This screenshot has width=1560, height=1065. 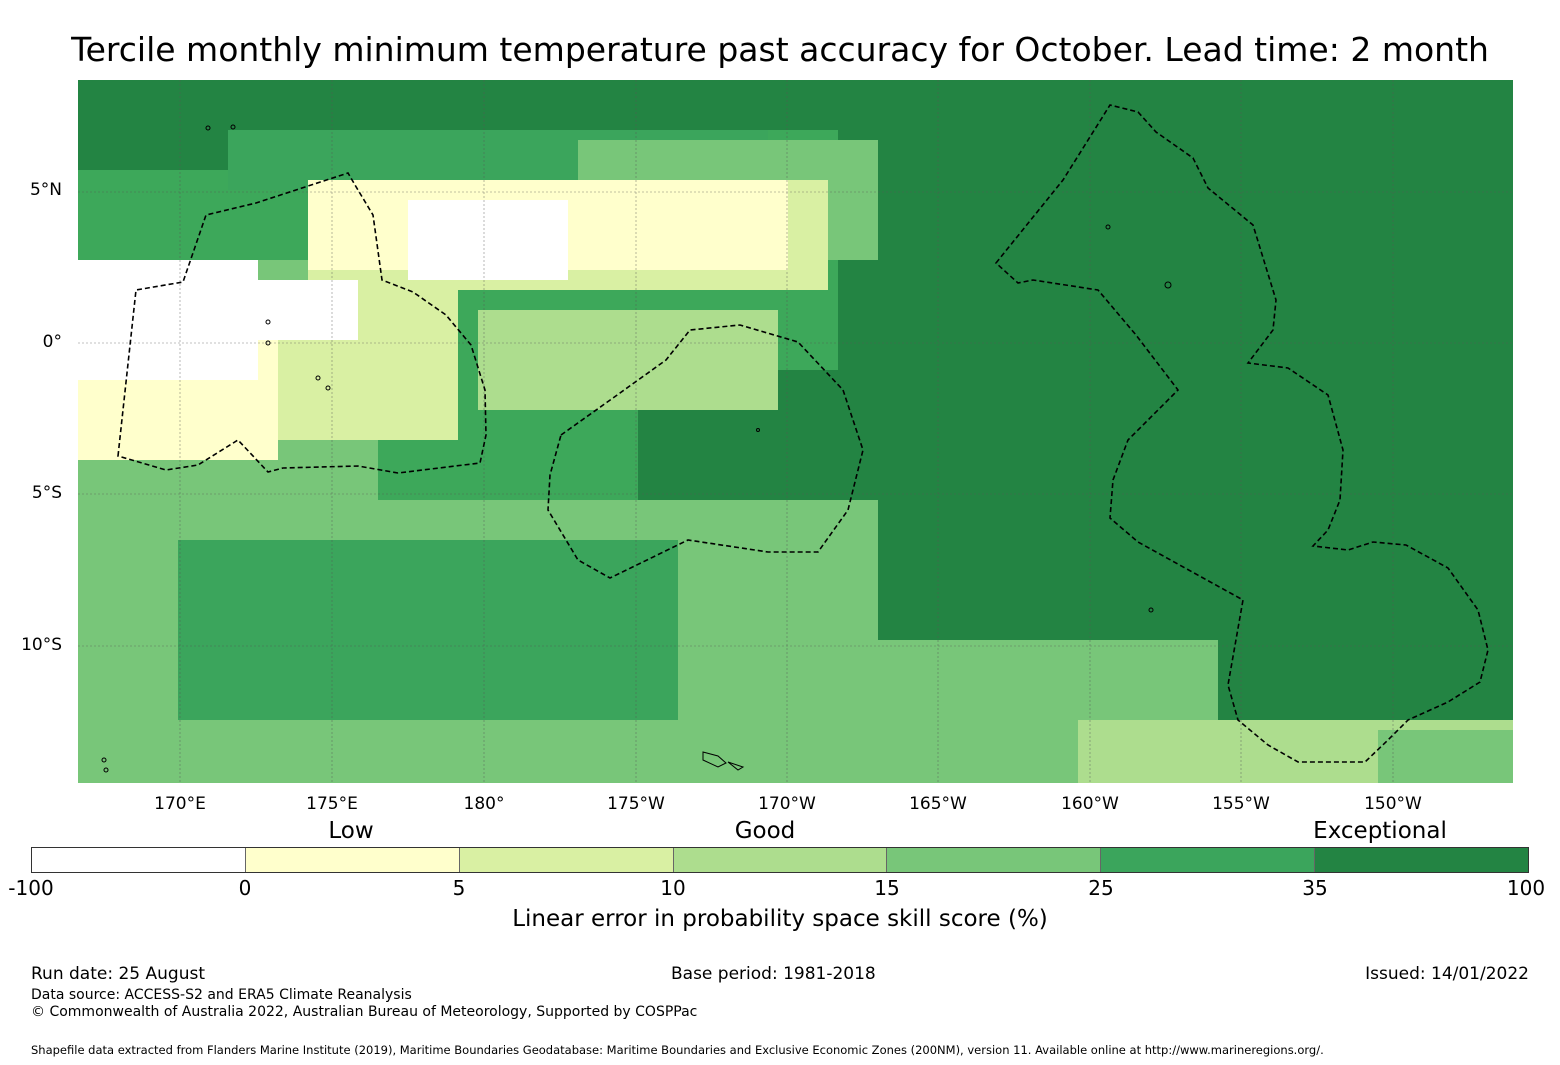 I want to click on colorbar-tick: 10, so click(x=673, y=888).